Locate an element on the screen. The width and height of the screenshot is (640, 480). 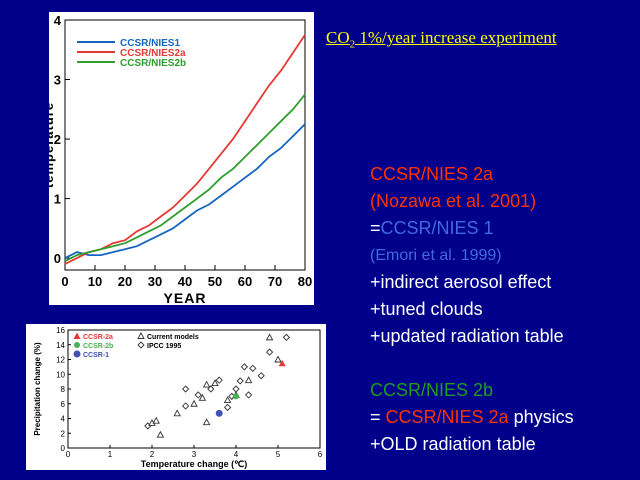
x-axis-label: YEAR is located at coordinates (185, 297).